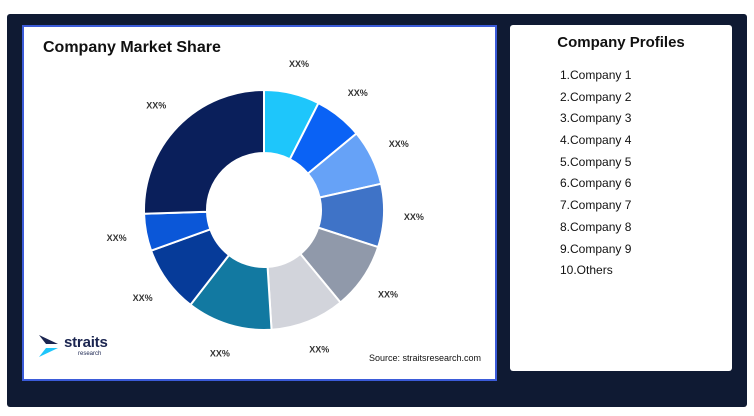 Image resolution: width=754 pixels, height=416 pixels. What do you see at coordinates (424, 358) in the screenshot?
I see `source-note: Source: straitsresearch.com` at bounding box center [424, 358].